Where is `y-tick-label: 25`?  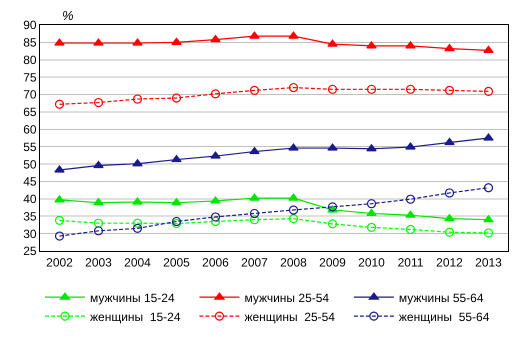
y-tick-label: 25 is located at coordinates (30, 251).